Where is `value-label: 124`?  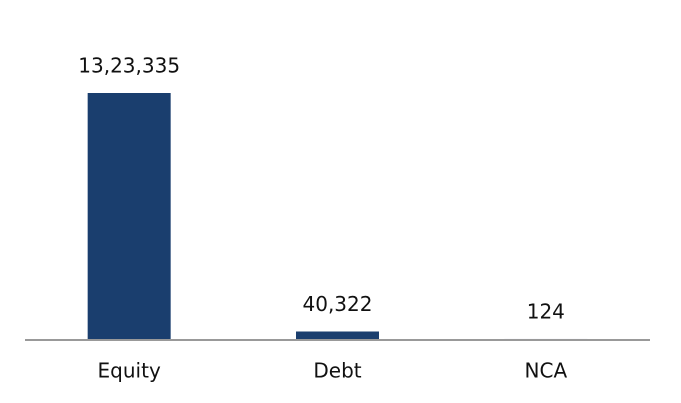
value-label: 124 is located at coordinates (546, 311).